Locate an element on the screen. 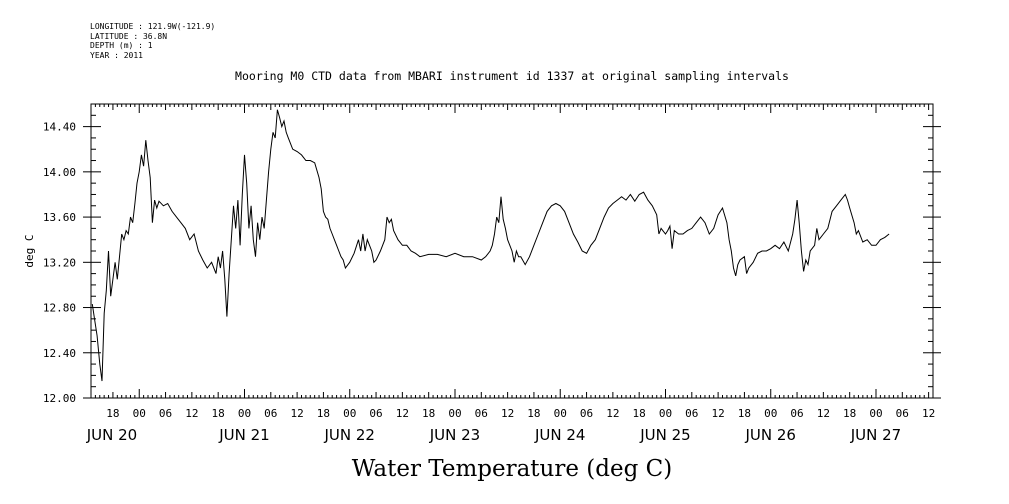 The width and height of the screenshot is (1009, 504). x-axis-label: Water Temperature (deg C) is located at coordinates (512, 469).